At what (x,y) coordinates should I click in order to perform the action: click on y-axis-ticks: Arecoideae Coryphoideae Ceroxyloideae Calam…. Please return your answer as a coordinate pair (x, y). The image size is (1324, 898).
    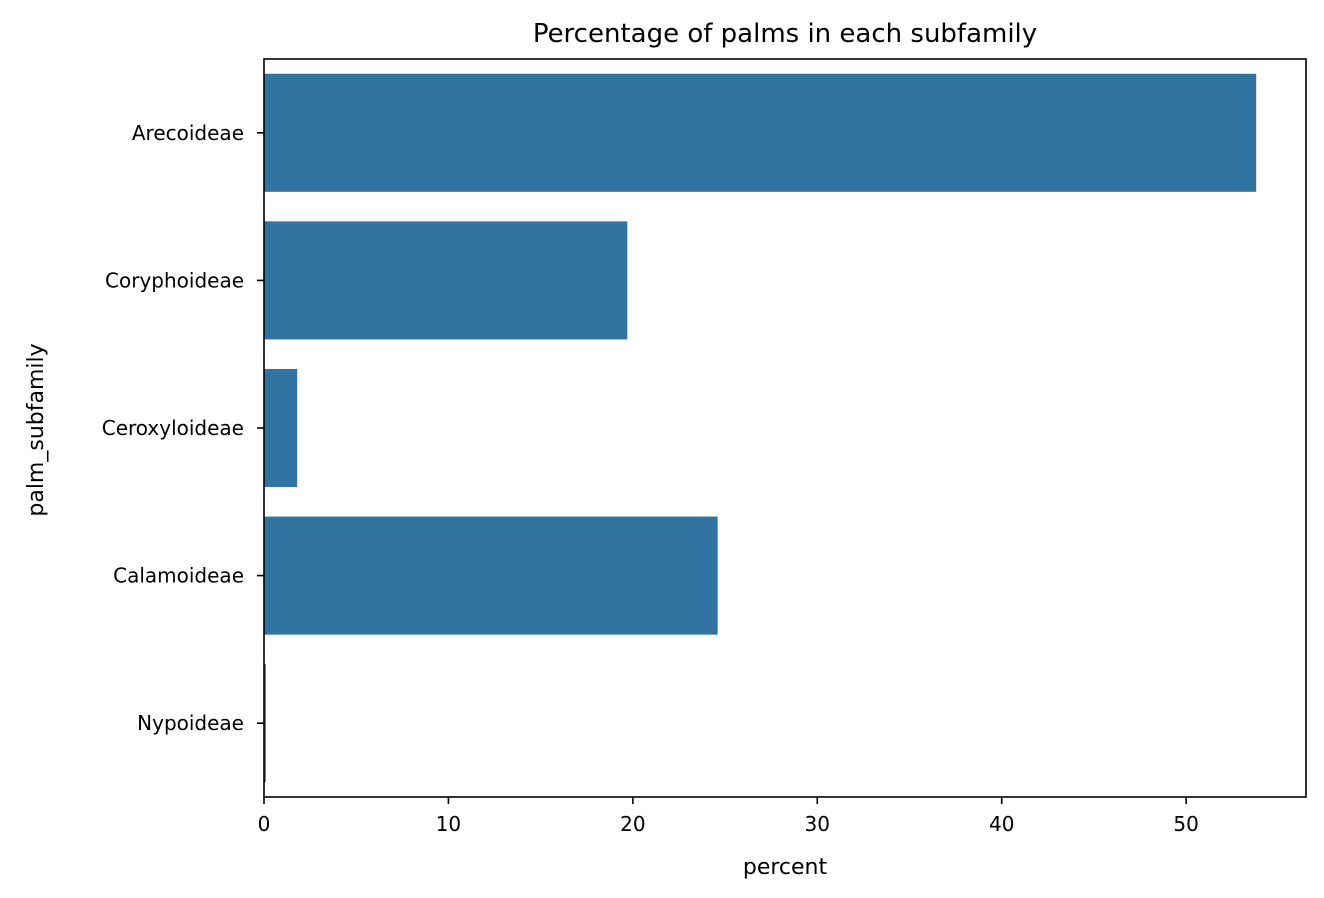
    Looking at the image, I should click on (183, 428).